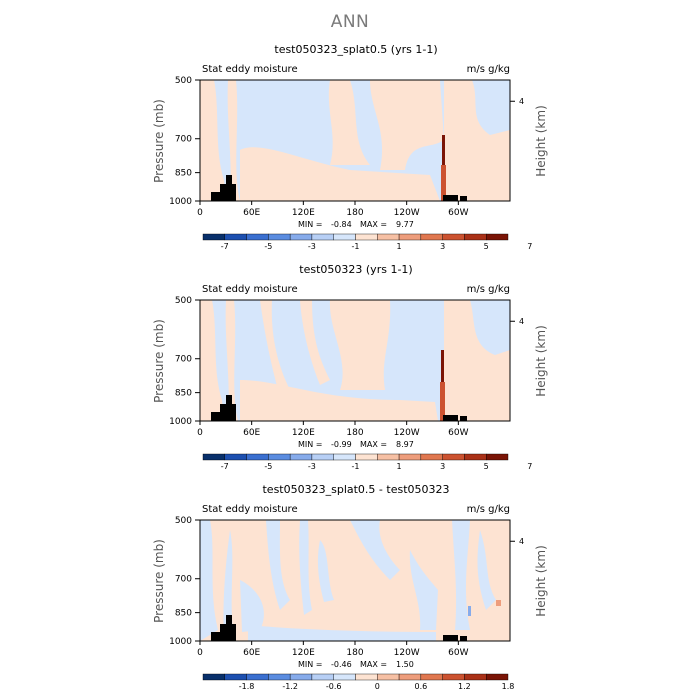 This screenshot has width=700, height=700. What do you see at coordinates (350, 22) in the screenshot?
I see `page-title: ANN` at bounding box center [350, 22].